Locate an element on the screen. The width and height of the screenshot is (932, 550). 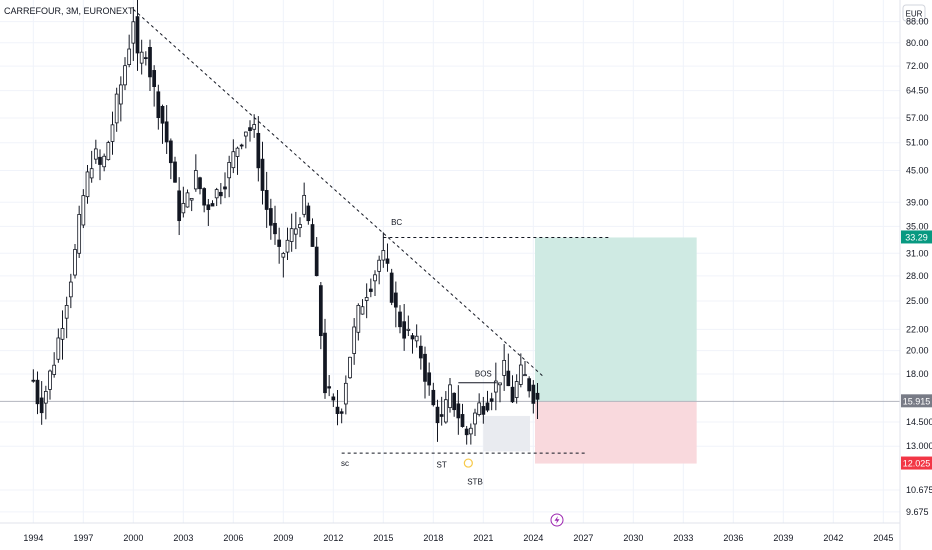
time-tick-label: 1997 is located at coordinates (83, 538).